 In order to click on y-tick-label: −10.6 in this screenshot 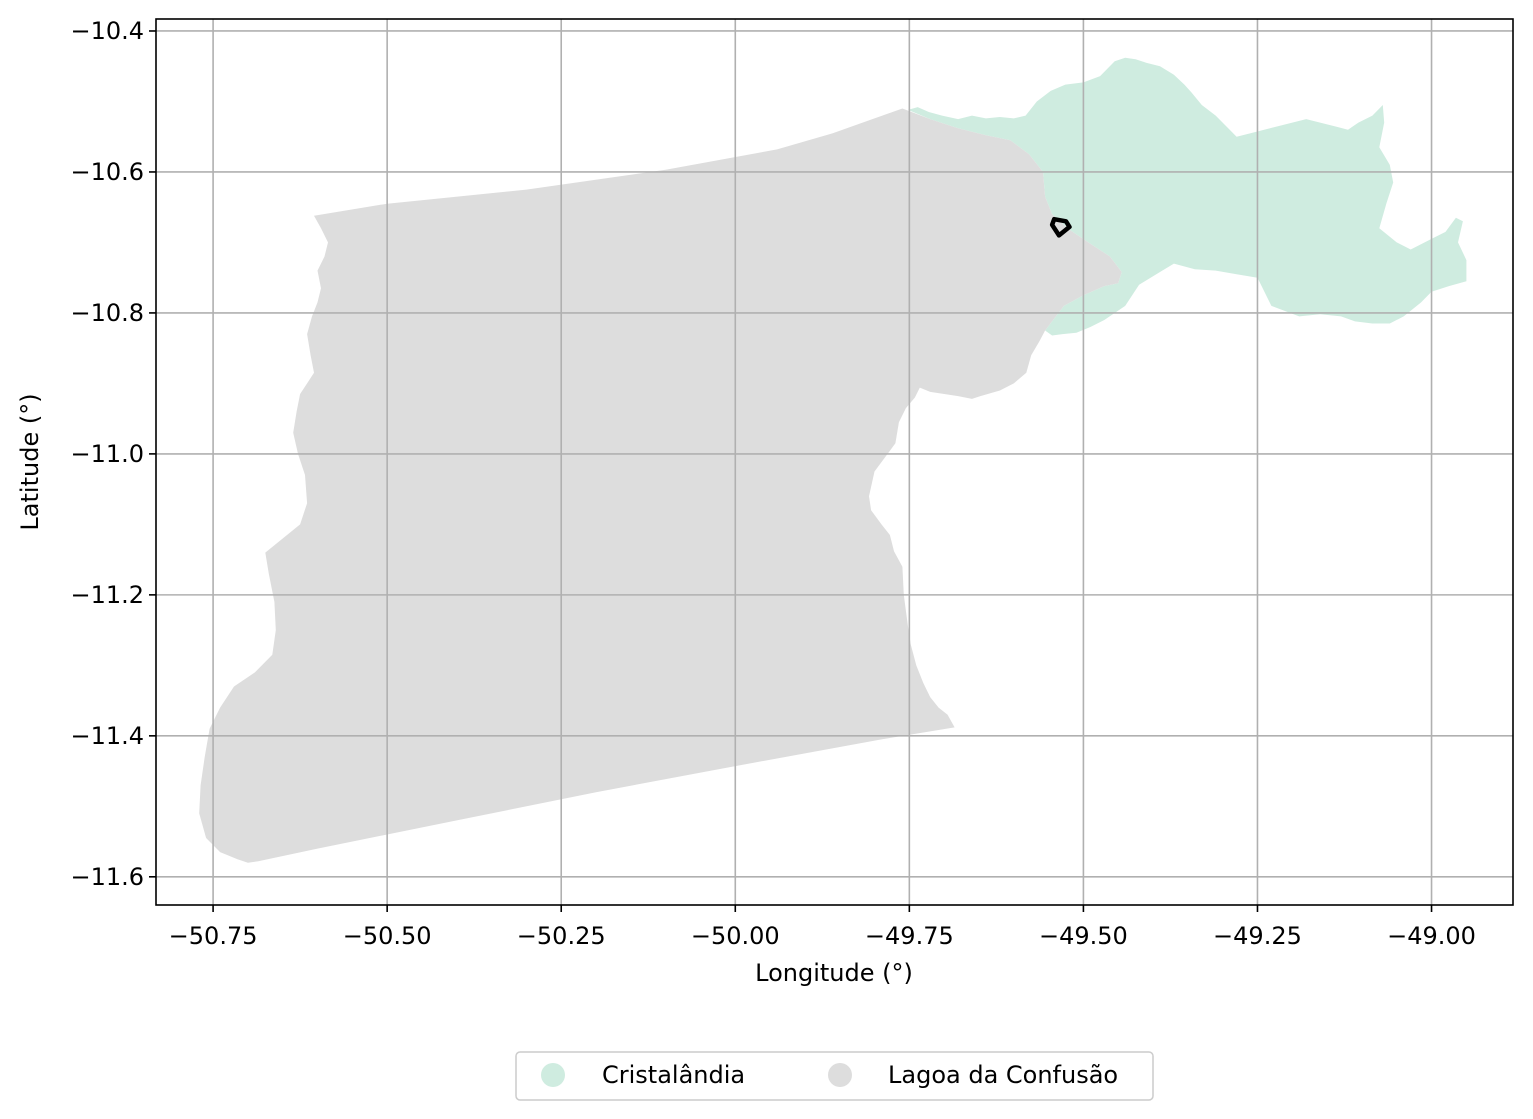, I will do `click(107, 172)`.